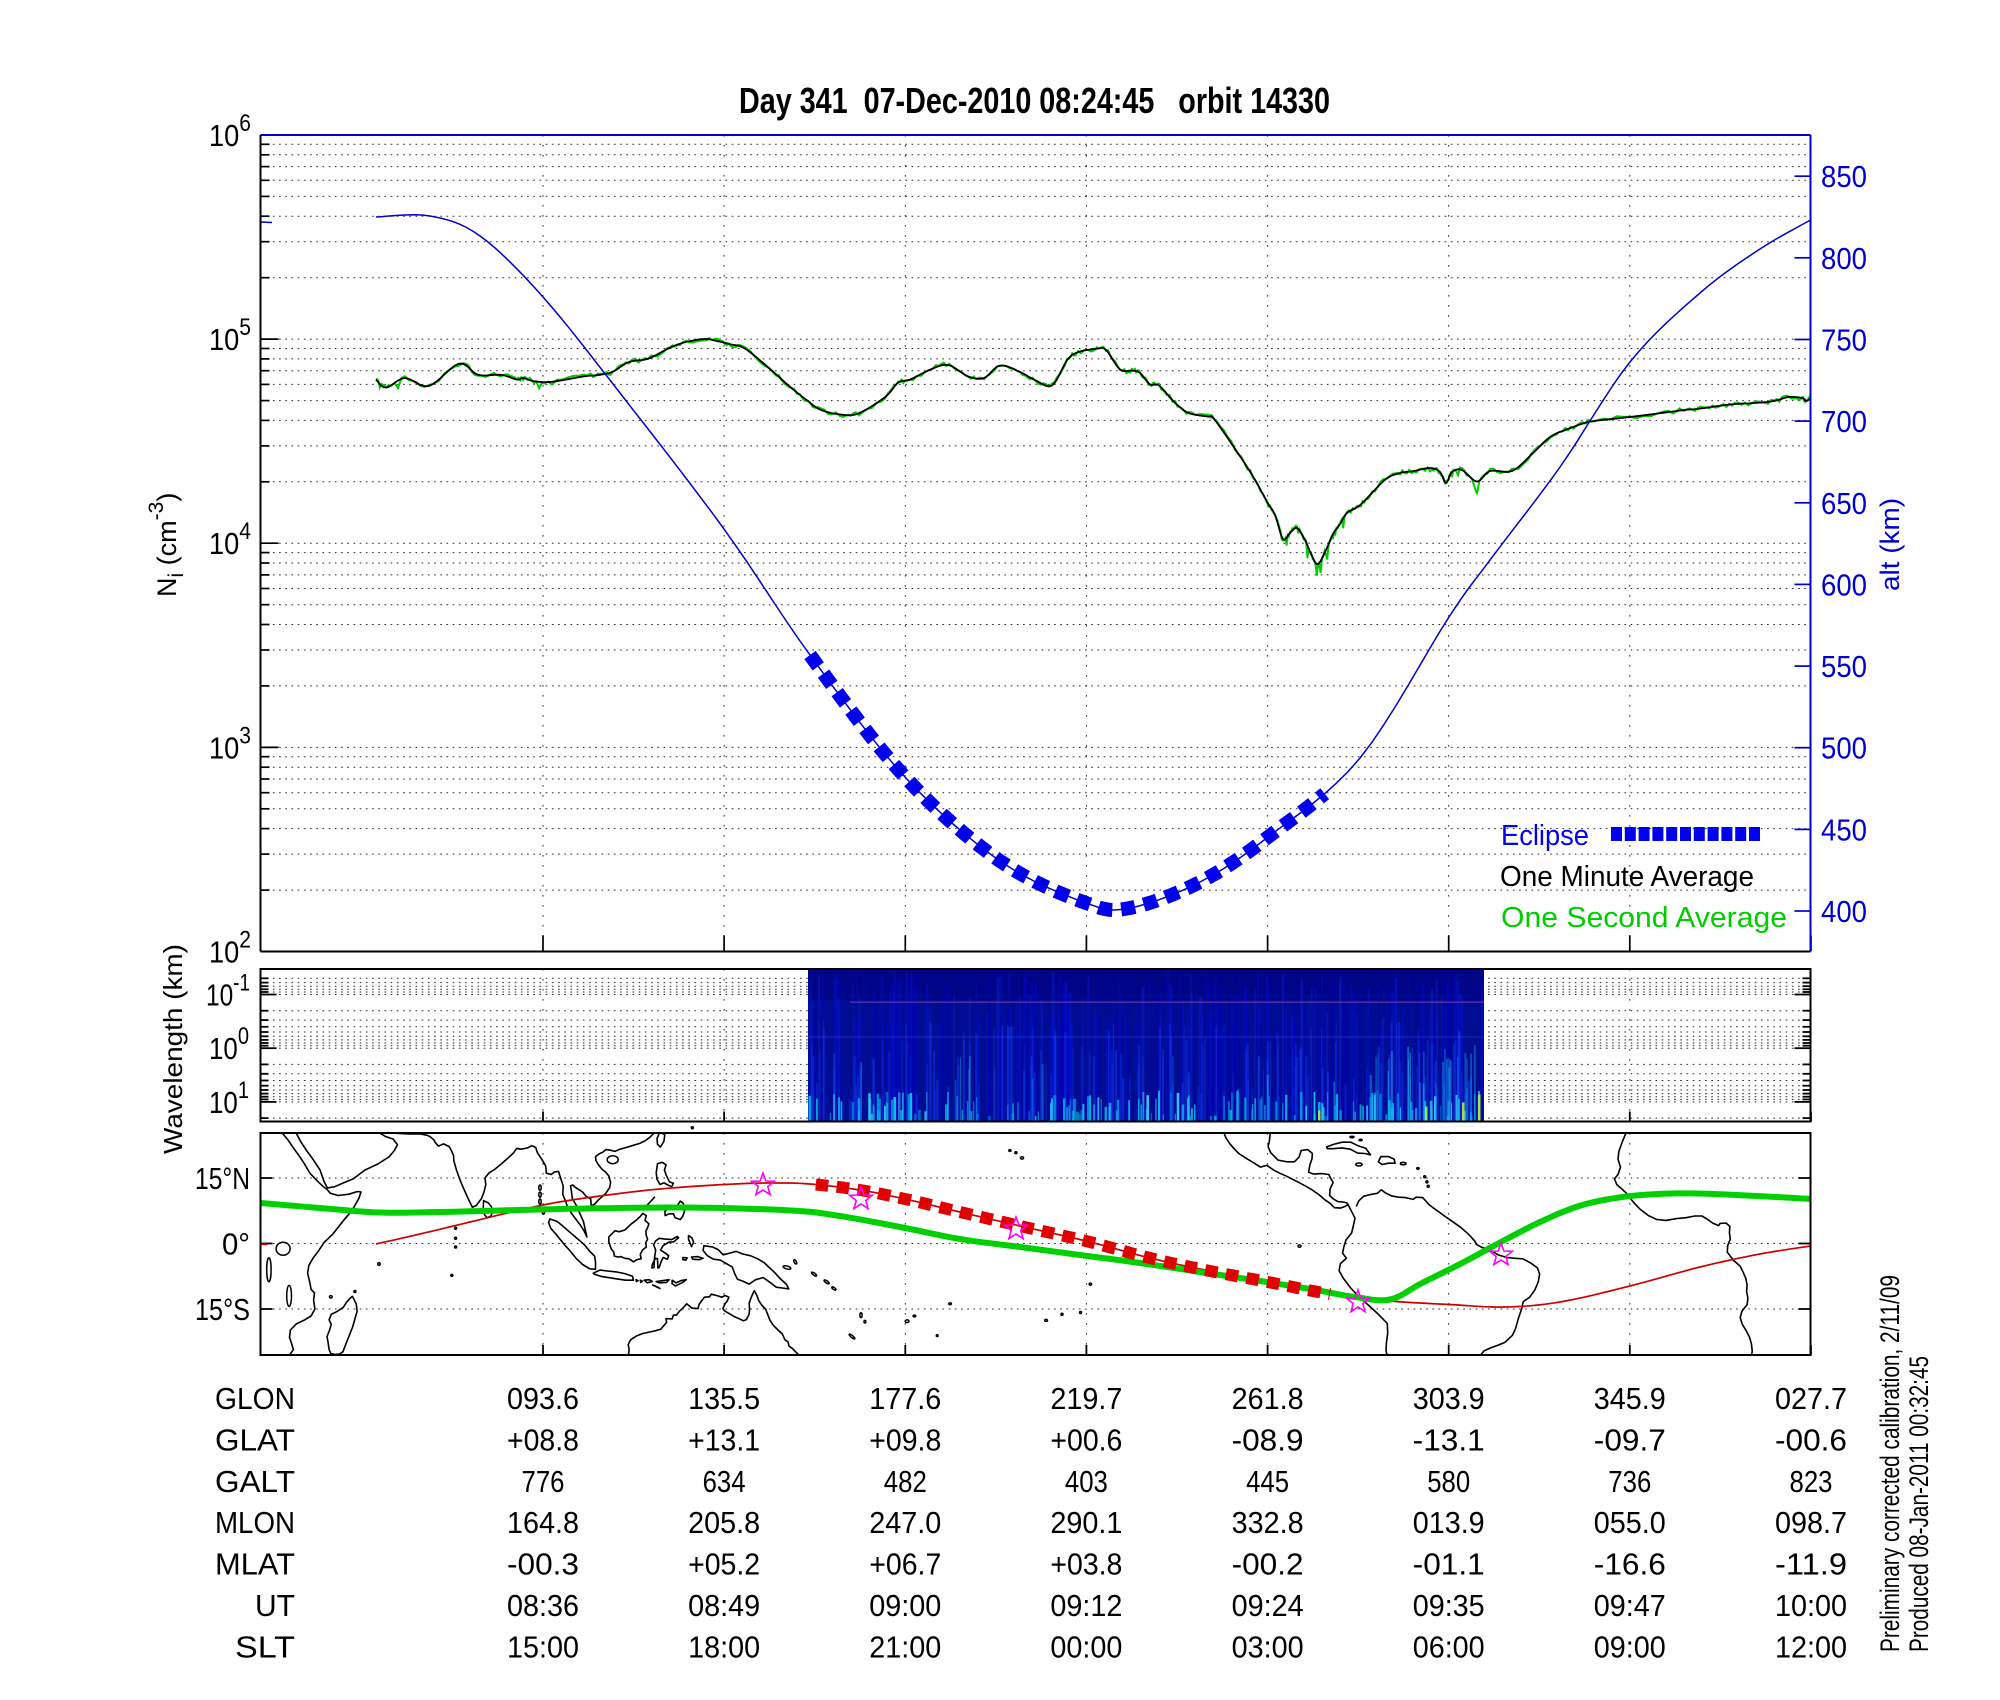 The height and width of the screenshot is (1700, 2000). I want to click on svg-text: Ni (cm-3), so click(166, 545).